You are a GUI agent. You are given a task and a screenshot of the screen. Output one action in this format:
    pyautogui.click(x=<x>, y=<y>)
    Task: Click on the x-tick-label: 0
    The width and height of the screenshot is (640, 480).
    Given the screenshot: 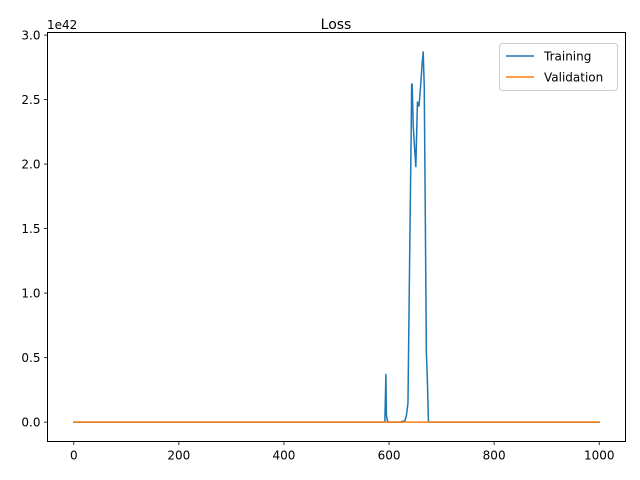 What is the action you would take?
    pyautogui.click(x=74, y=456)
    